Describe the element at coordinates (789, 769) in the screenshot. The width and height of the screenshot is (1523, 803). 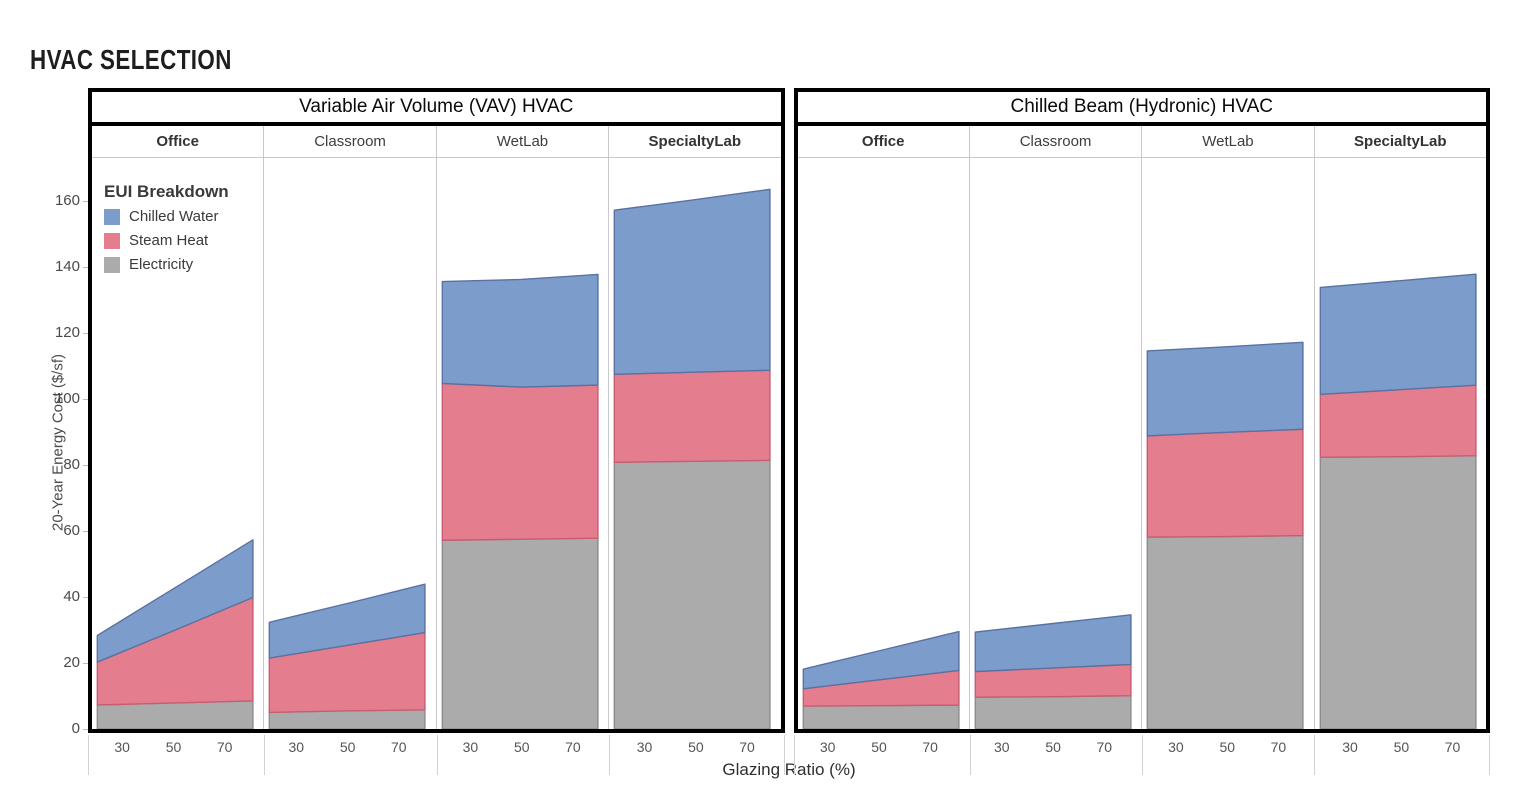
I see `x-axis-title: Glazing Ratio (%)` at that location.